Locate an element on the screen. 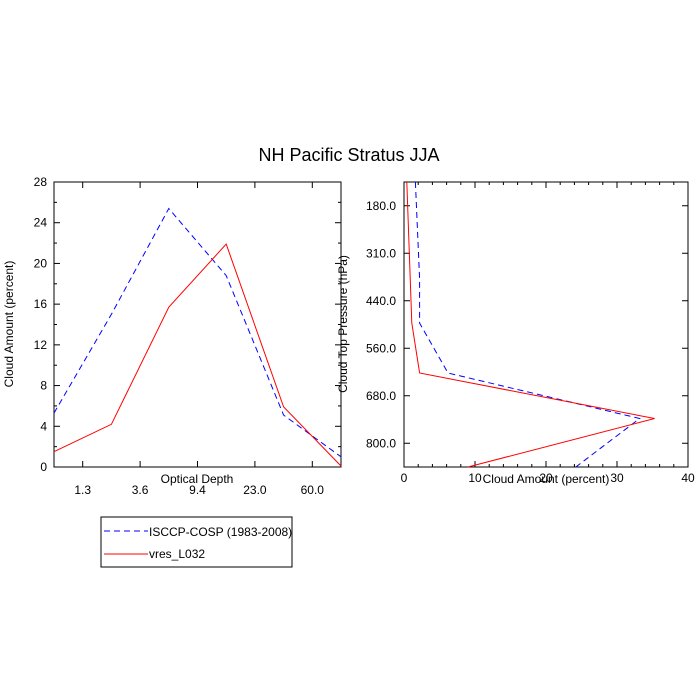  legend-box is located at coordinates (196, 542).